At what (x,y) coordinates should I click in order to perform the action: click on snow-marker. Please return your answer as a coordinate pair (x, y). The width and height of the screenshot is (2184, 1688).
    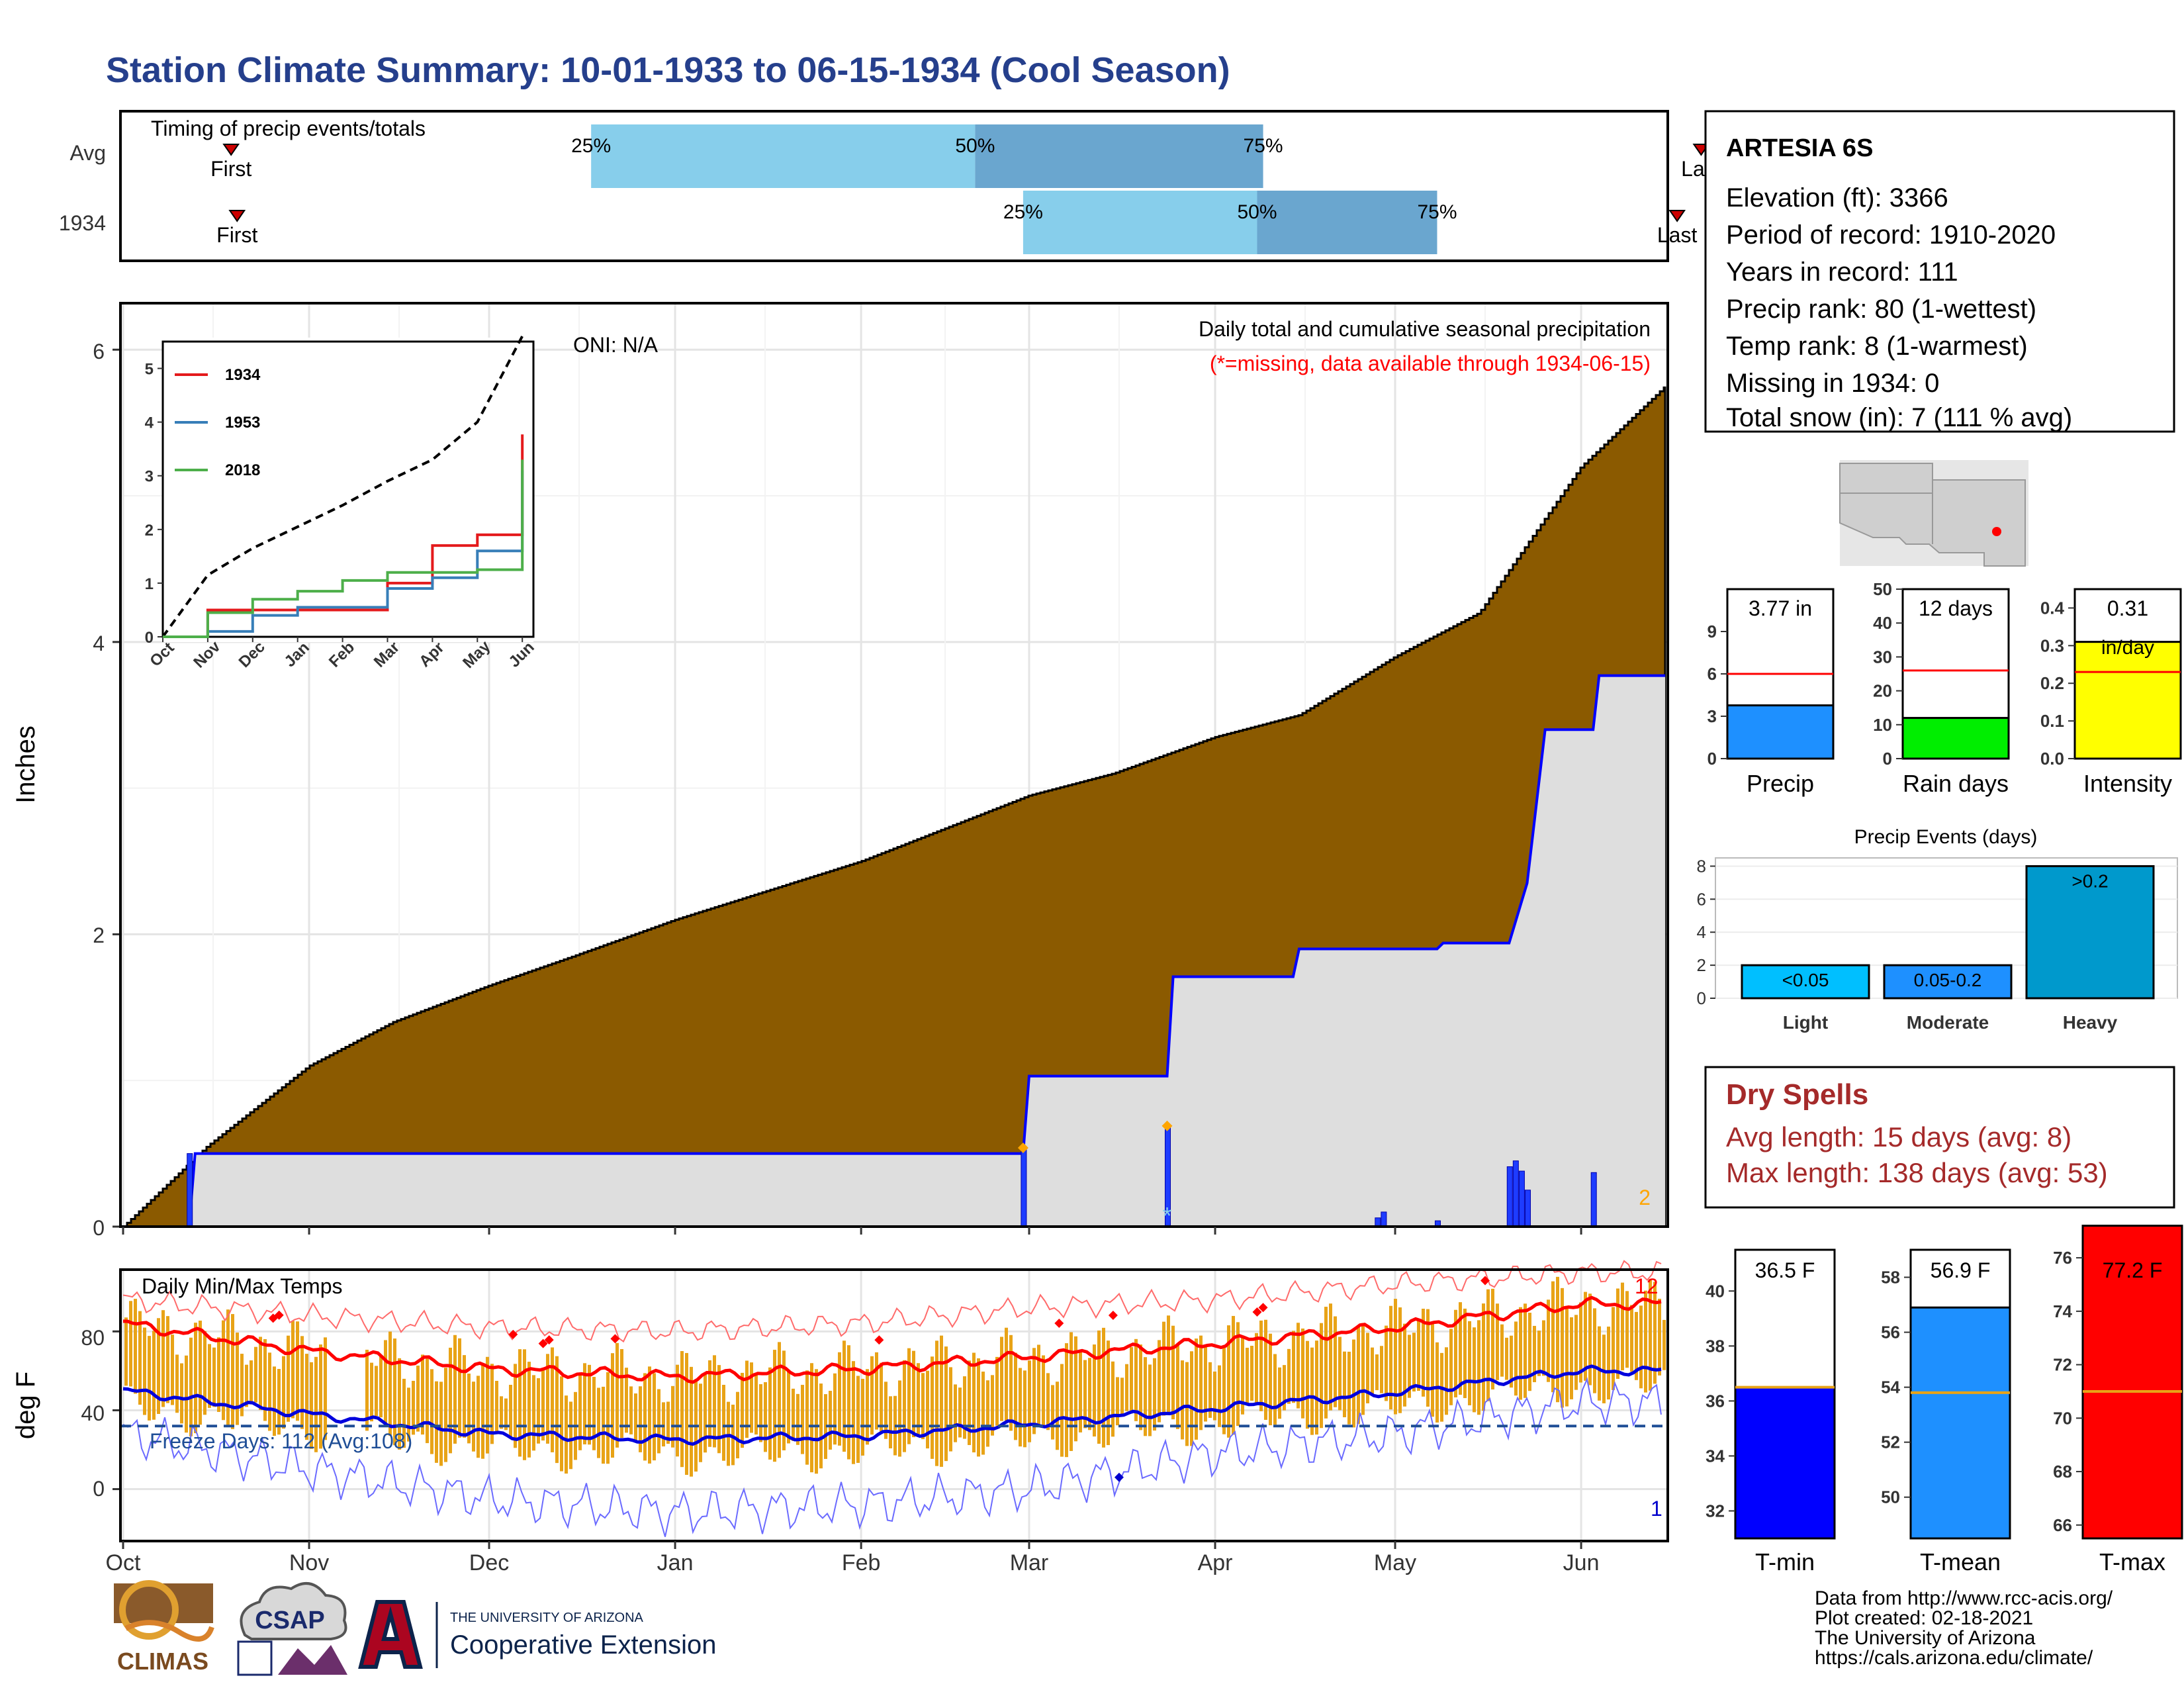
    Looking at the image, I should click on (1022, 1147).